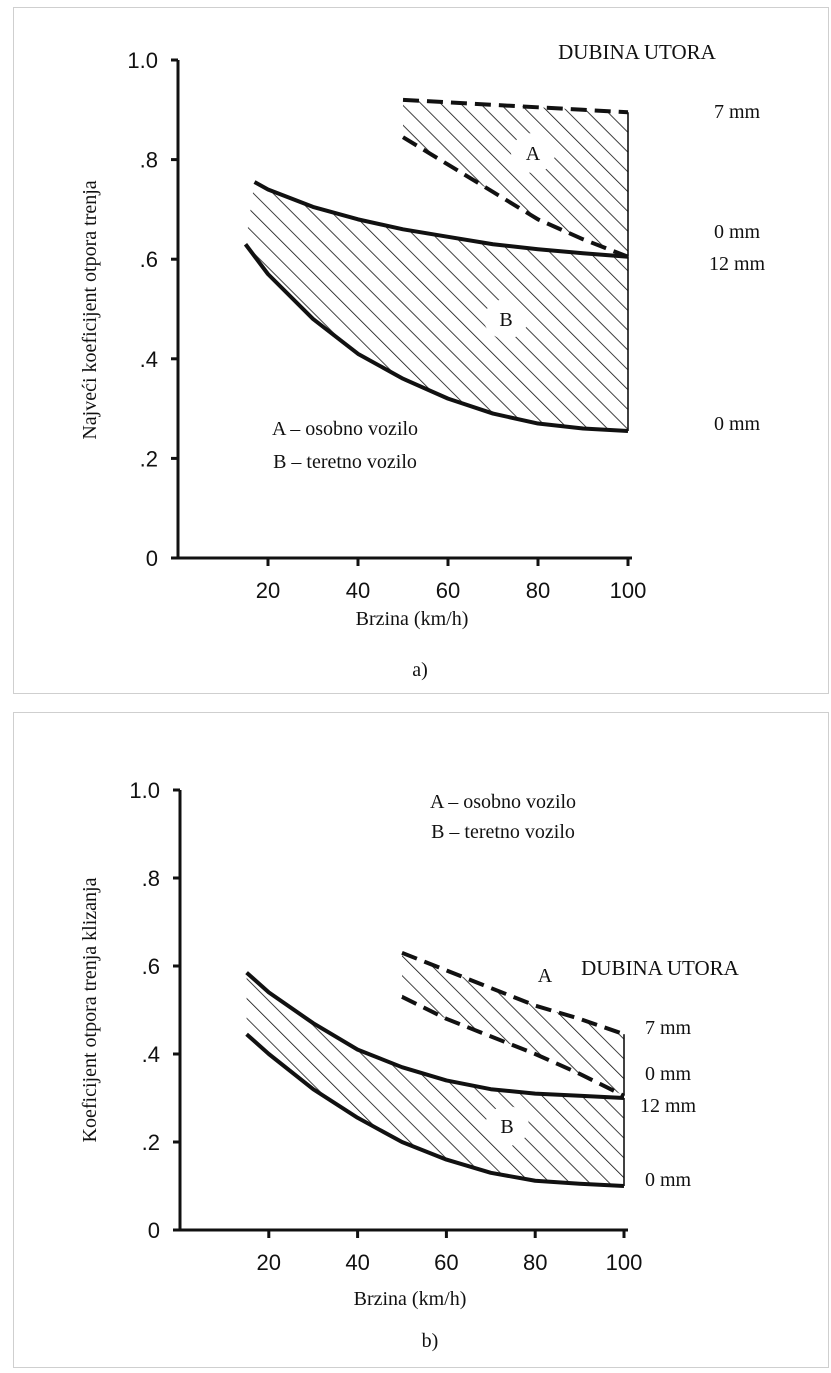 This screenshot has height=1373, width=831. What do you see at coordinates (90, 1009) in the screenshot?
I see `y-axis-label: Koeficijent otpora trenja klizanja` at bounding box center [90, 1009].